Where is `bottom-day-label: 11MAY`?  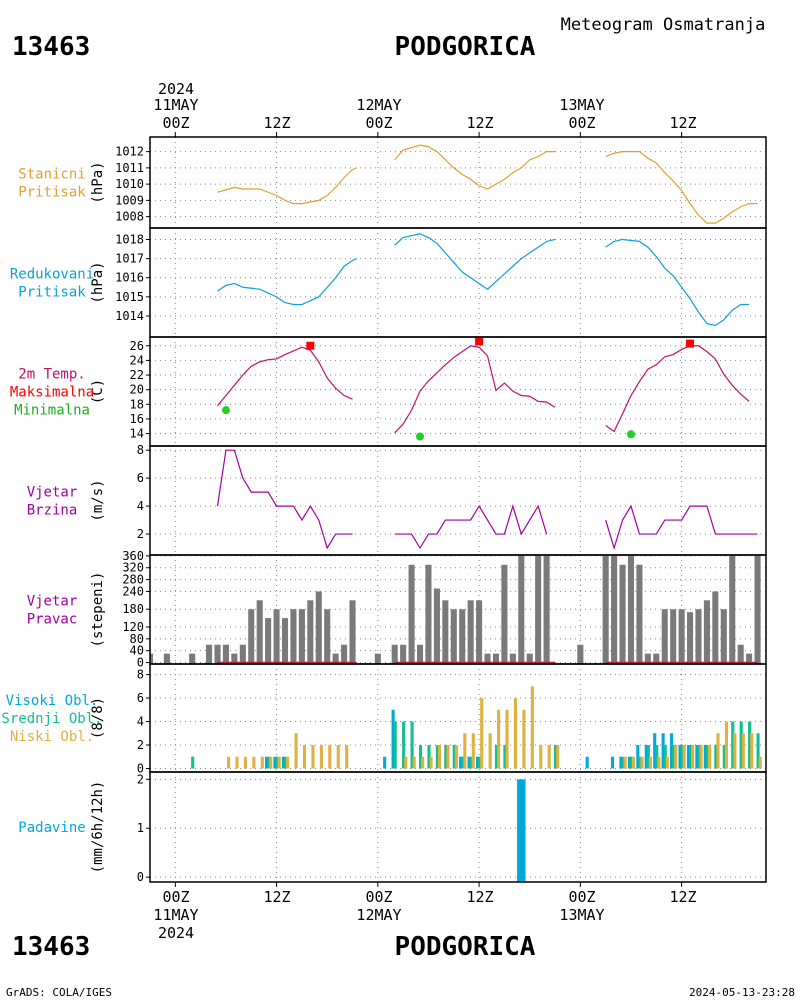
bottom-day-label: 11MAY is located at coordinates (175, 915).